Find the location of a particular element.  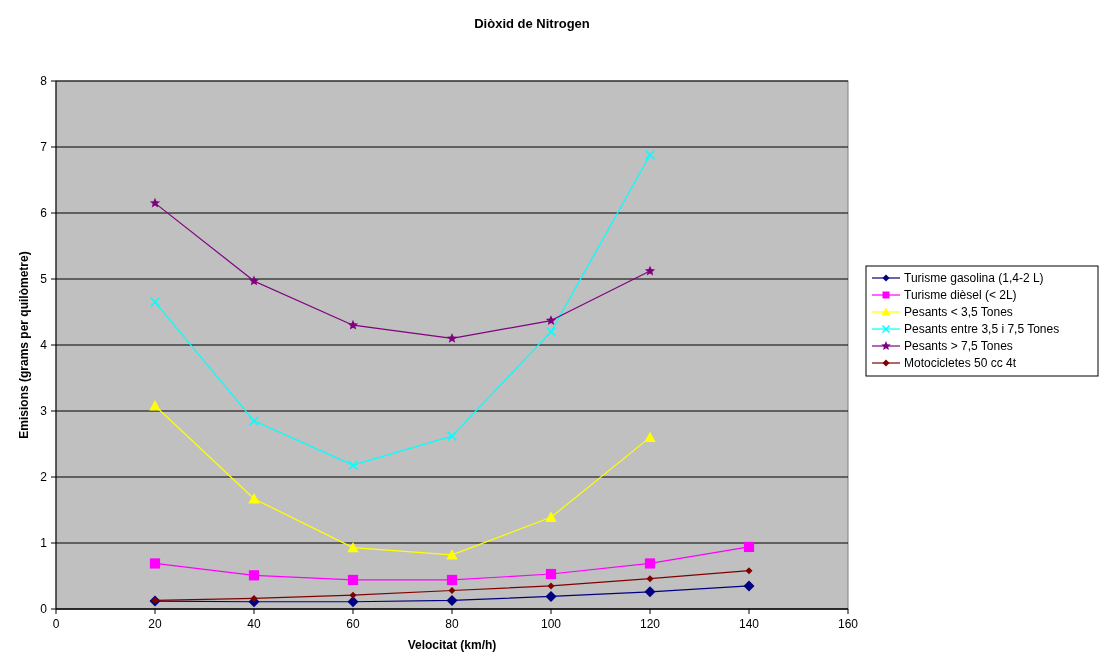

y-tick-label: 4 is located at coordinates (44, 345).